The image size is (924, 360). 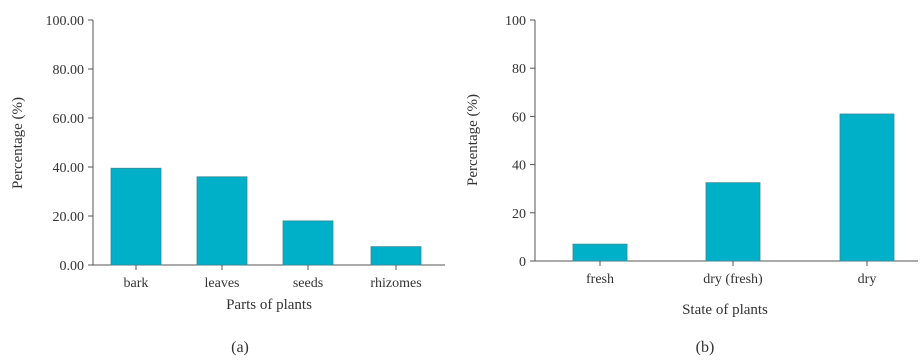 What do you see at coordinates (65, 21) in the screenshot?
I see `chart-a-y-tick-label: 100.00` at bounding box center [65, 21].